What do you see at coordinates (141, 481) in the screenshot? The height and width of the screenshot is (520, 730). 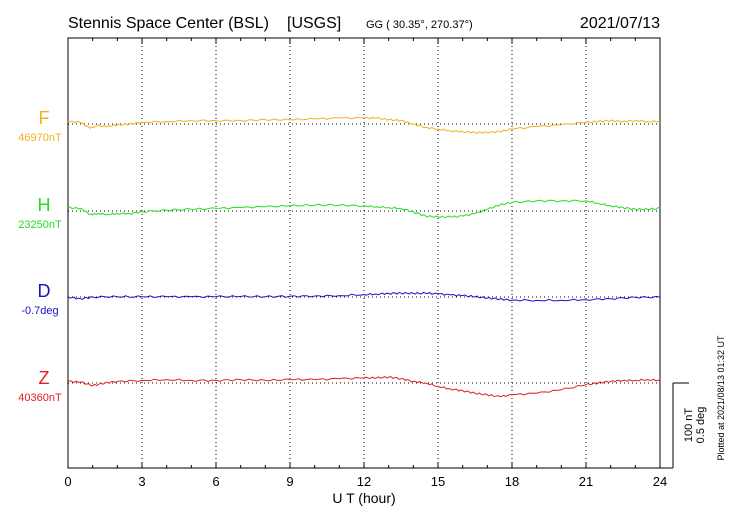 I see `x-tick-label-3: 3` at bounding box center [141, 481].